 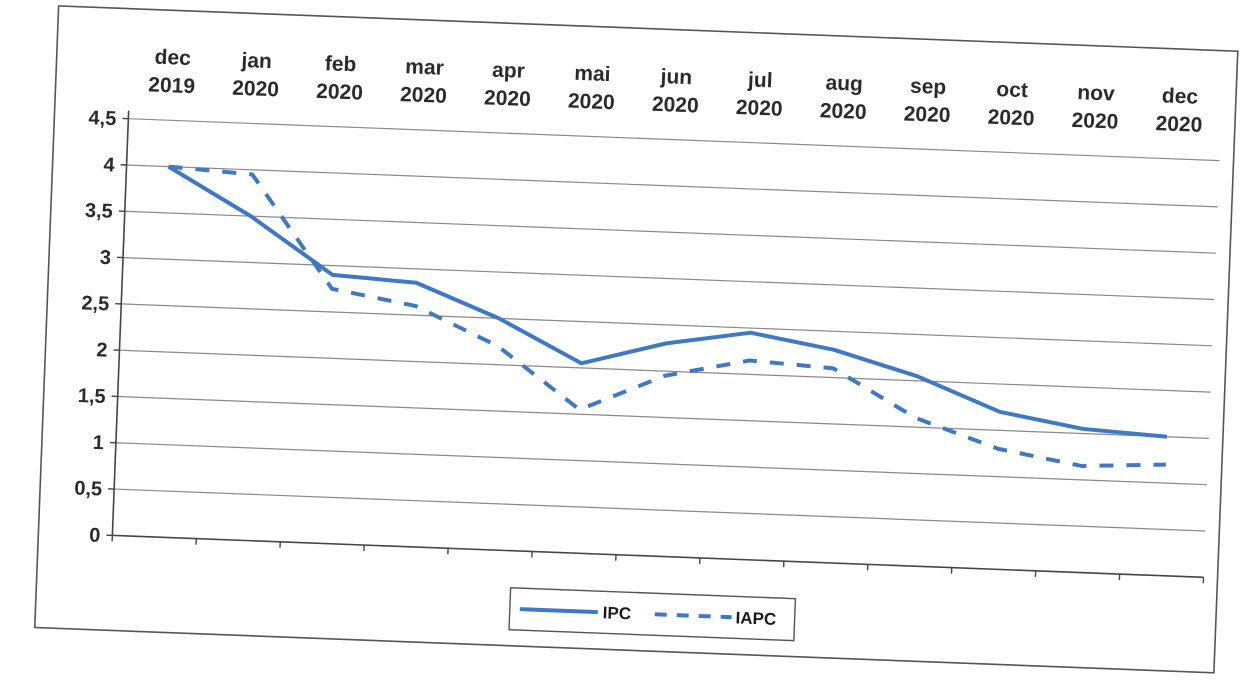 What do you see at coordinates (658, 556) in the screenshot?
I see `x-axis` at bounding box center [658, 556].